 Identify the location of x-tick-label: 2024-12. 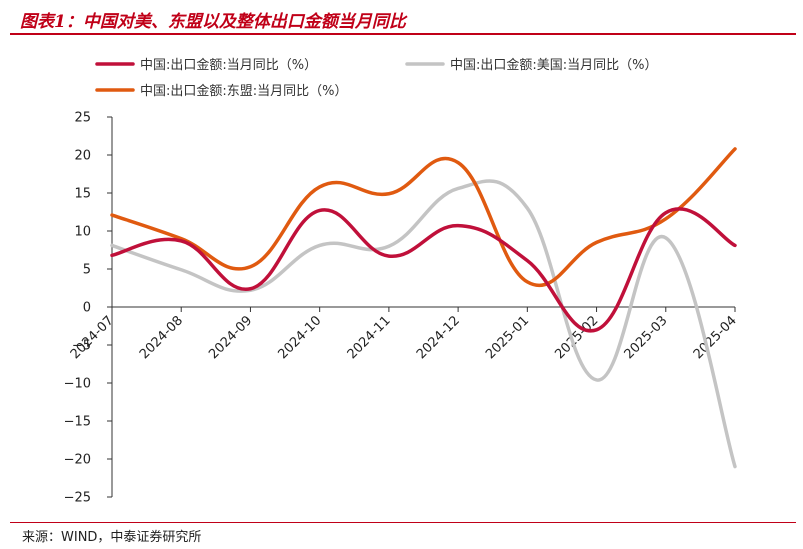
(438, 337).